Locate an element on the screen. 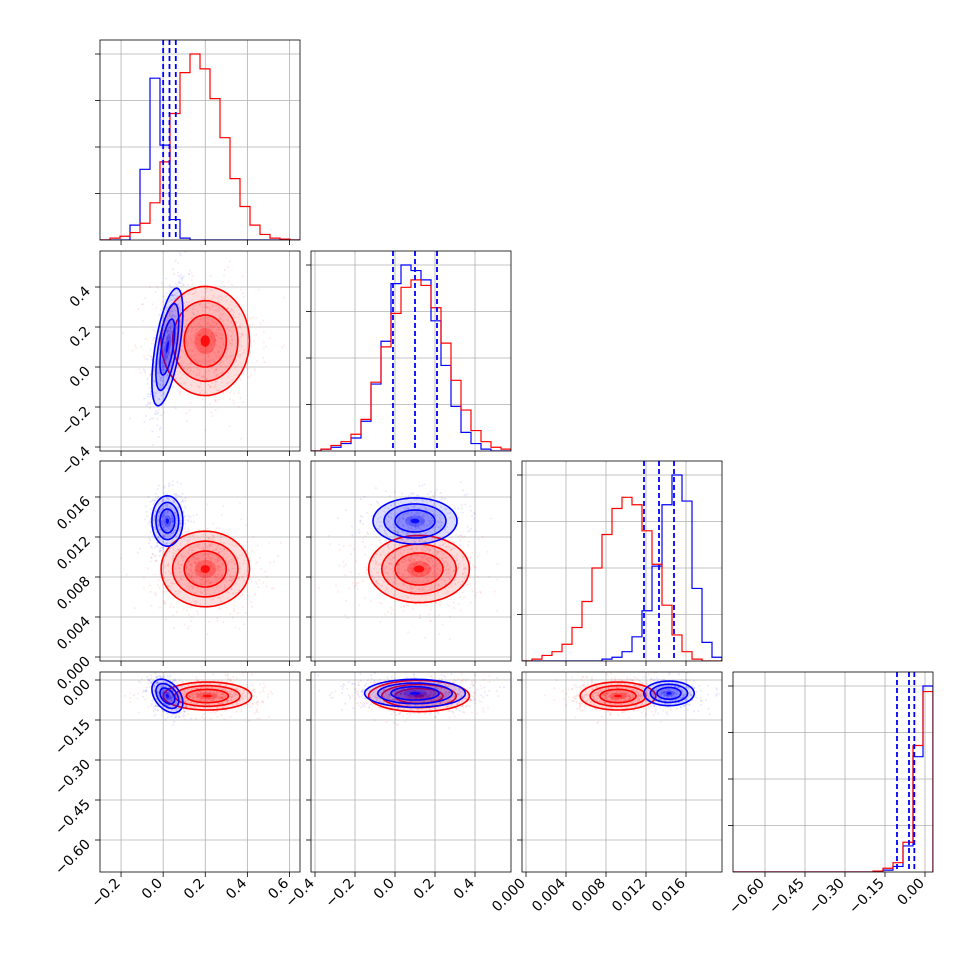 The height and width of the screenshot is (970, 970). y-tick-label-1-0: −0.4 is located at coordinates (75, 460).